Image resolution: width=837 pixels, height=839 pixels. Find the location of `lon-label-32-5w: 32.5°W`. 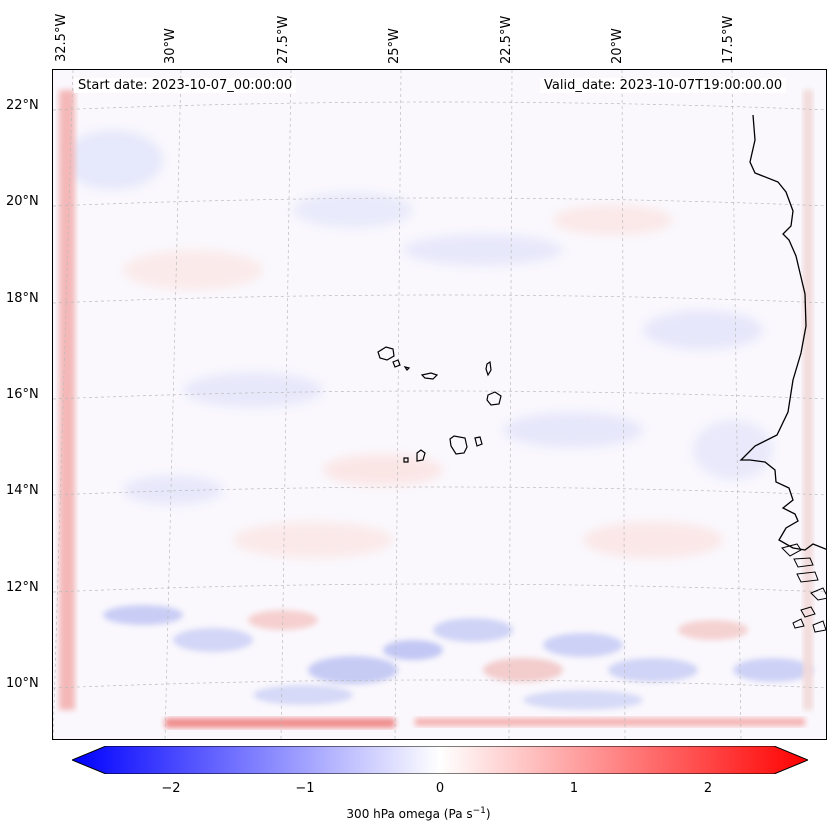

lon-label-32-5w: 32.5°W is located at coordinates (61, 37).